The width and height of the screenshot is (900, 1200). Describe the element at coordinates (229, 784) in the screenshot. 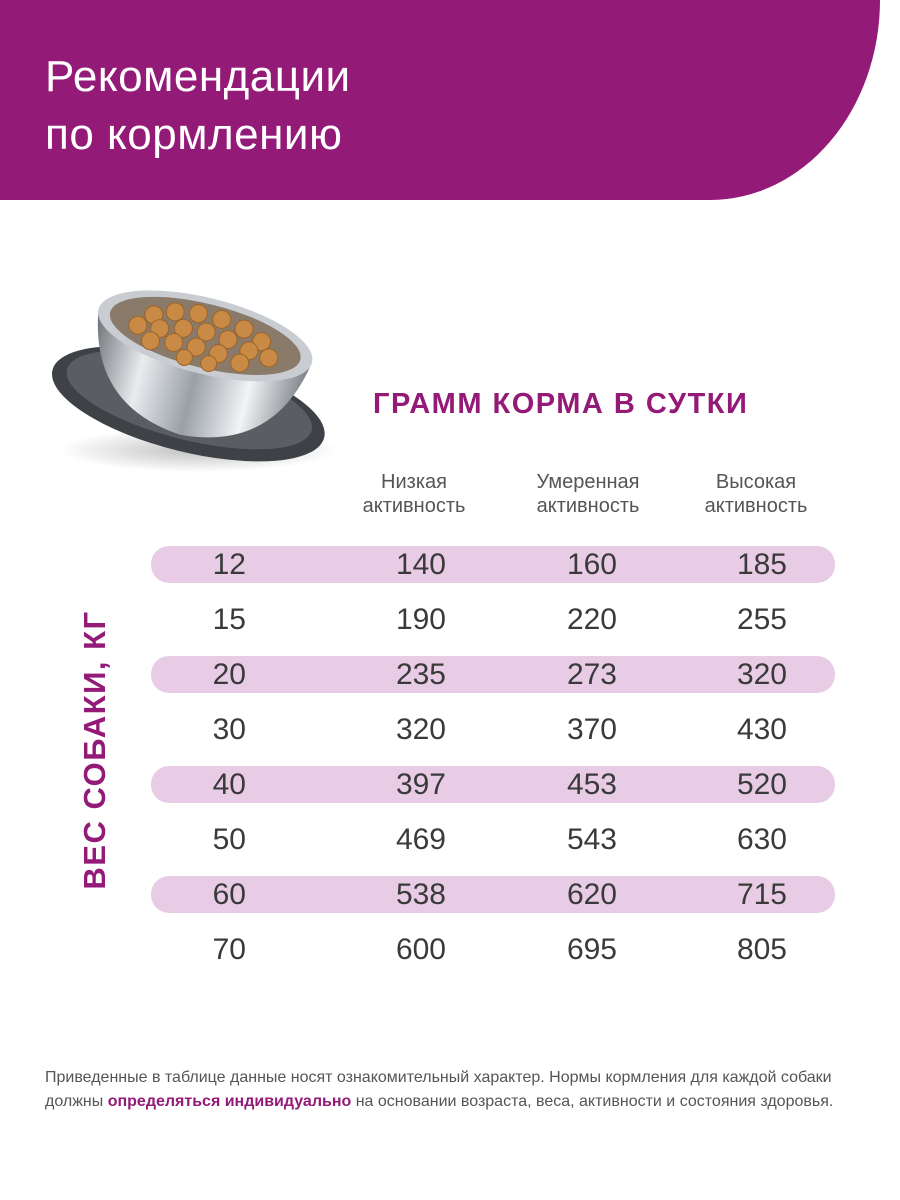

I see `weight-cell: 40` at that location.